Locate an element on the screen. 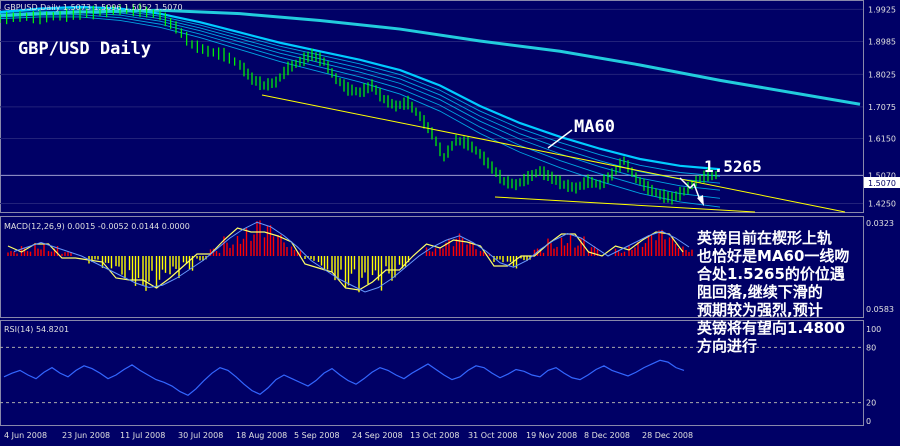 Image resolution: width=900 pixels, height=446 pixels. current-price-label: 1.5070 is located at coordinates (882, 183).